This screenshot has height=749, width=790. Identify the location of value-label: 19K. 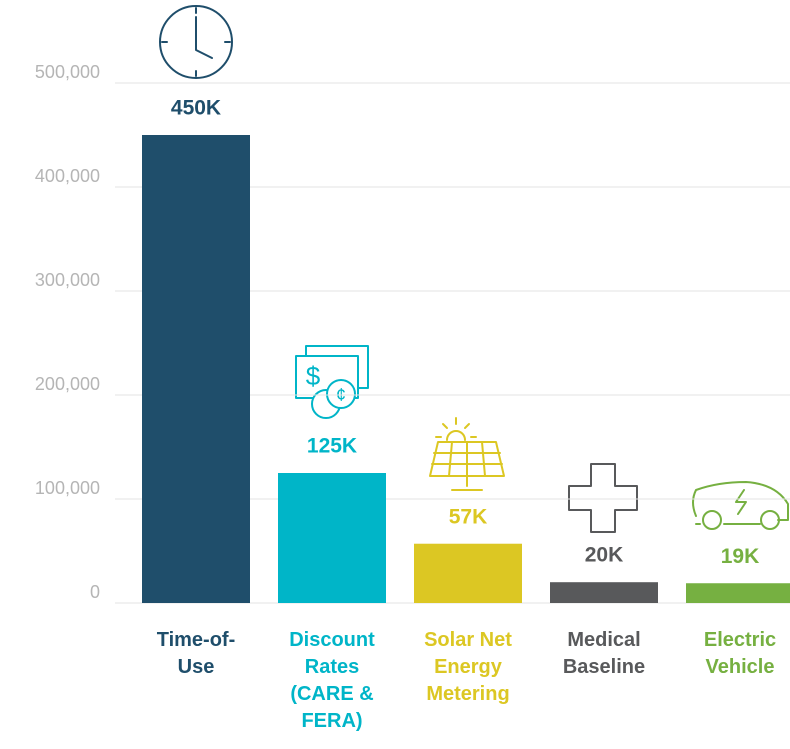
(740, 556).